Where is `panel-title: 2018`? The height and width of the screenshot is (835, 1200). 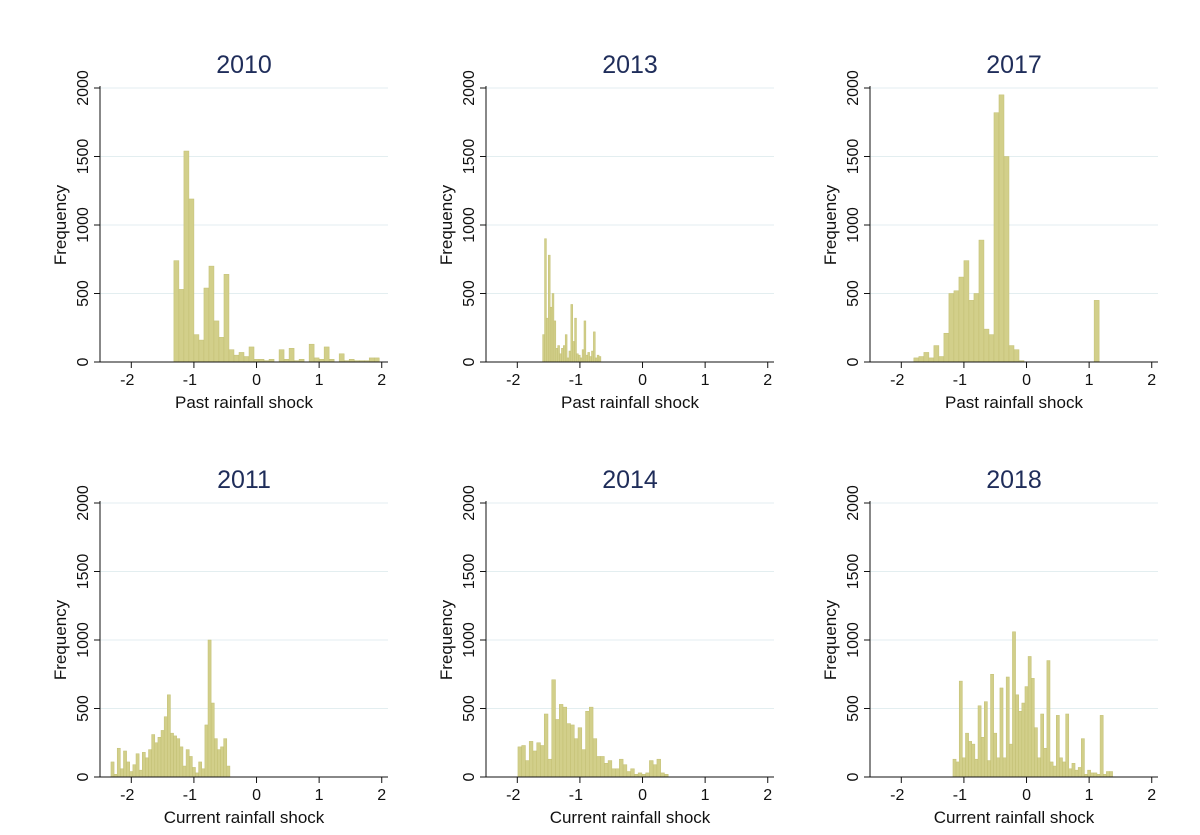
panel-title: 2018 is located at coordinates (1014, 480).